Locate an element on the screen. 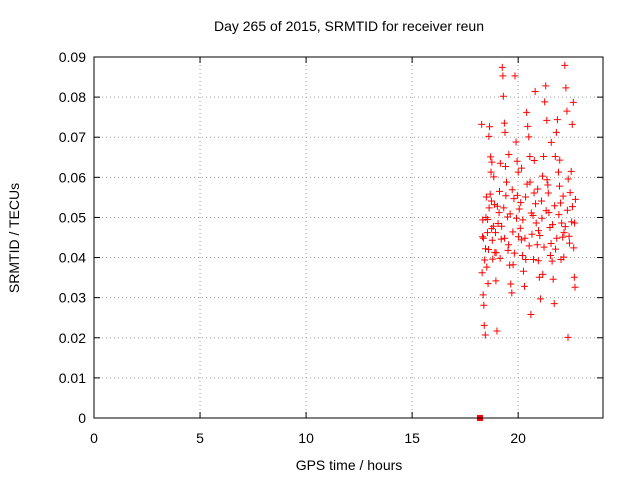 The height and width of the screenshot is (480, 640). points-layer is located at coordinates (527, 241).